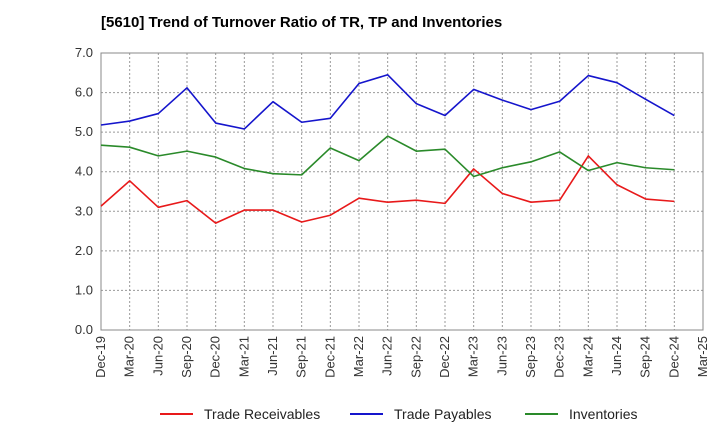 The height and width of the screenshot is (440, 720). Describe the element at coordinates (84, 210) in the screenshot. I see `y-tick-label: 3.0` at that location.